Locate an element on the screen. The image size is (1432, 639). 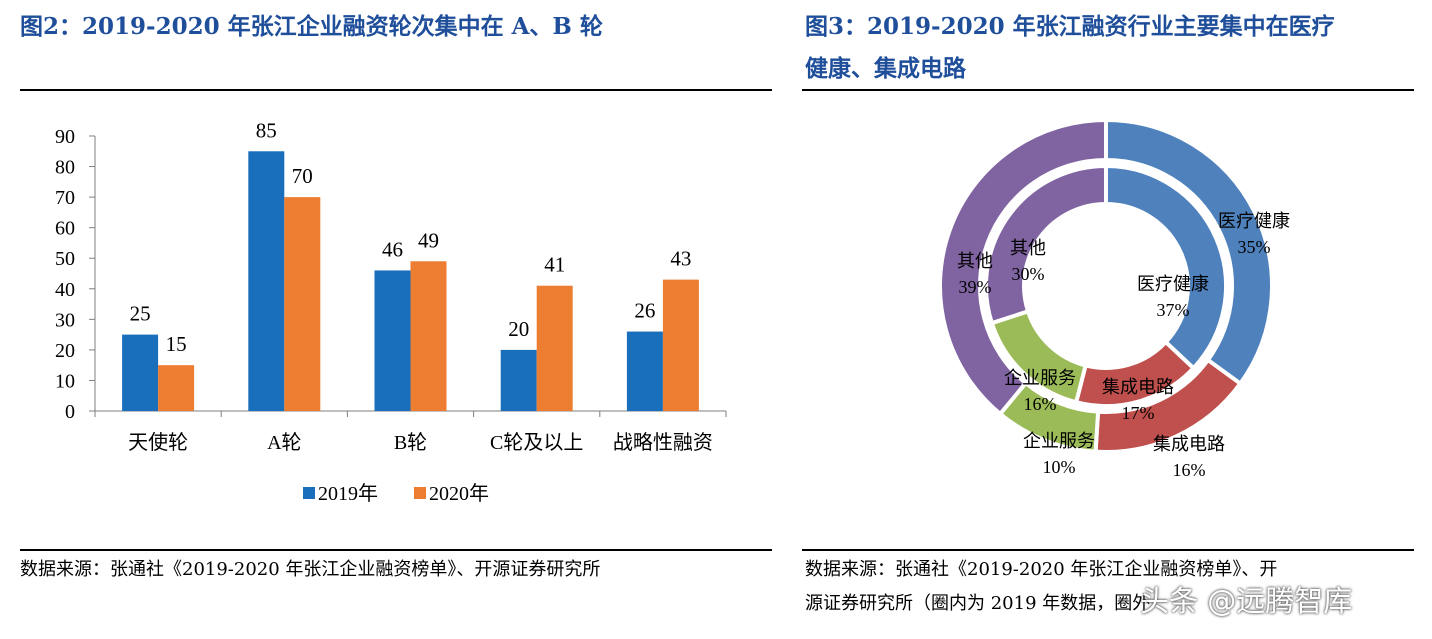
donut-title-line2: 健康、集成电路 is located at coordinates (885, 68).